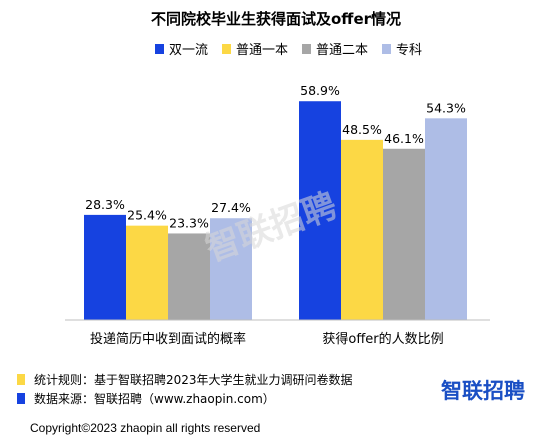 The height and width of the screenshot is (443, 553). I want to click on legend: 双一流 普通一本 普通二本 专科, so click(288, 50).